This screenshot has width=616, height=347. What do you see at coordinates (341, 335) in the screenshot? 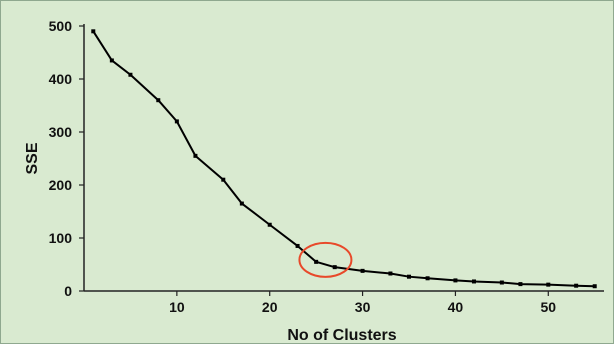
I see `x-axis-title: No of Clusters` at bounding box center [341, 335].